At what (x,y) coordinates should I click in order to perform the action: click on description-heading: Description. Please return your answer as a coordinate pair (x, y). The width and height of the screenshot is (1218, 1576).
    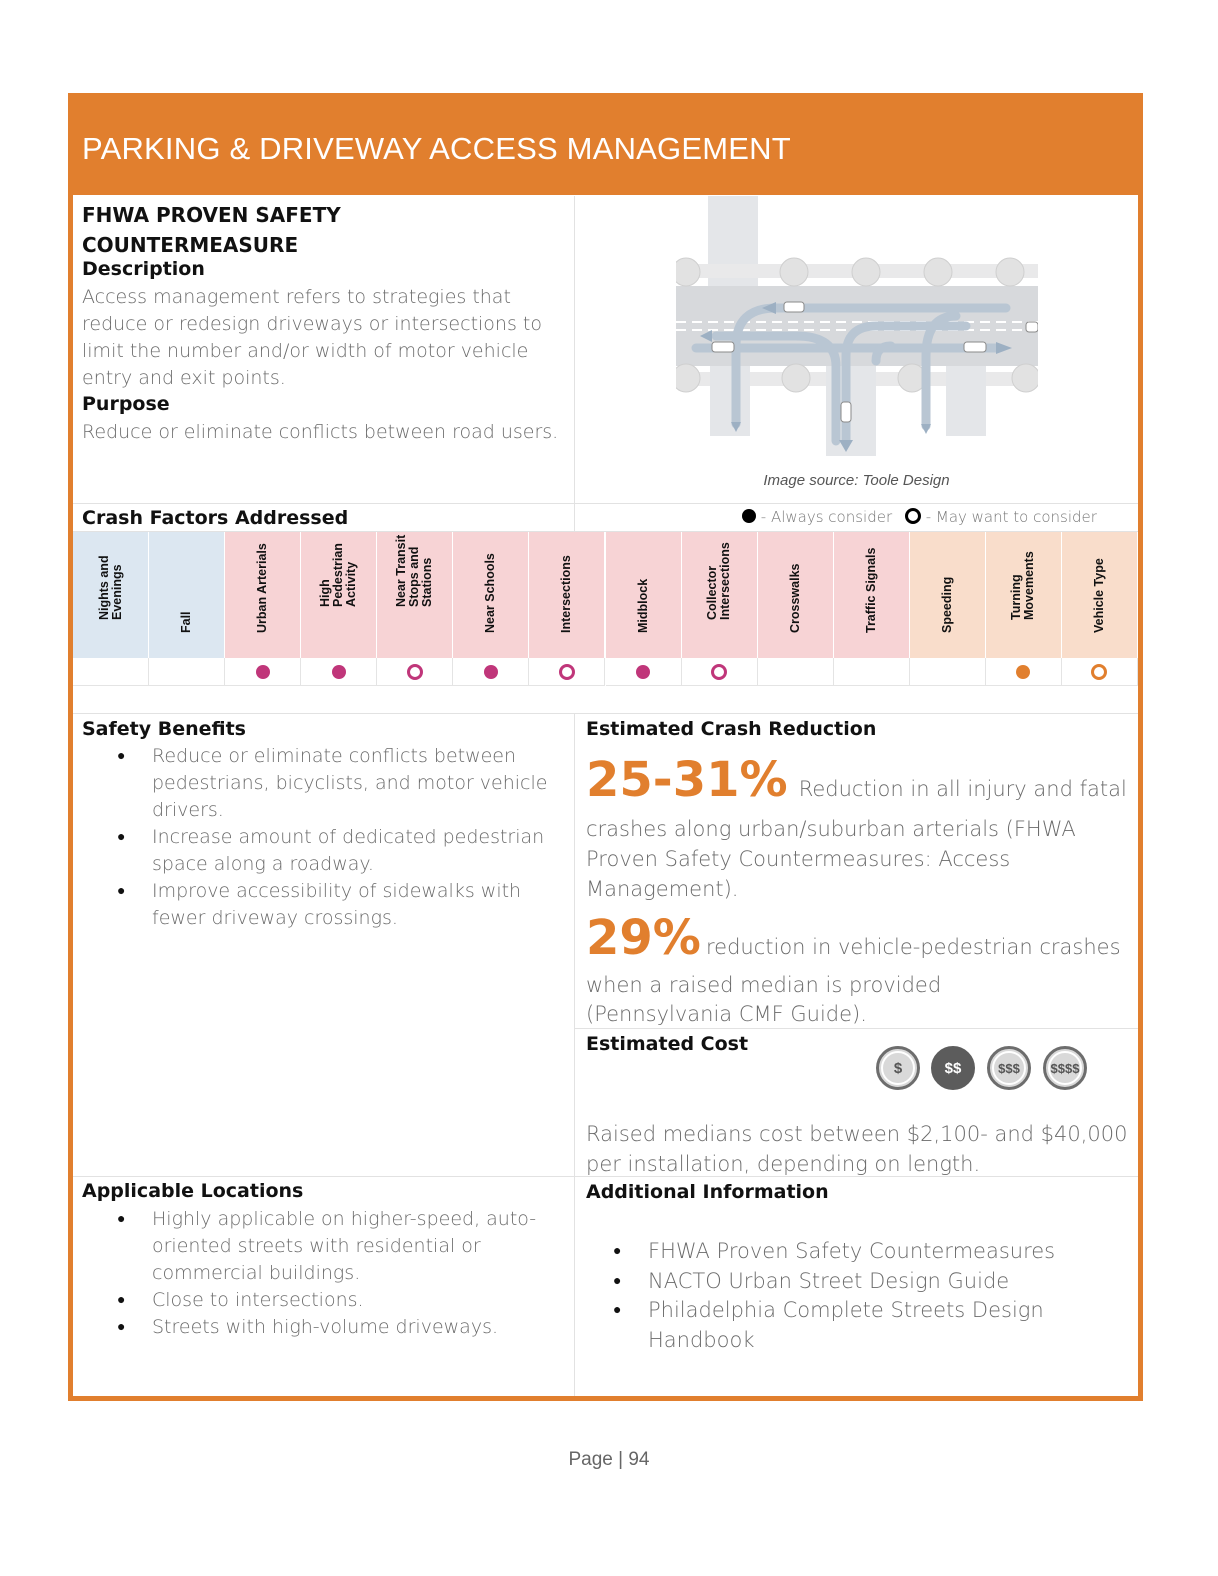
    Looking at the image, I should click on (143, 269).